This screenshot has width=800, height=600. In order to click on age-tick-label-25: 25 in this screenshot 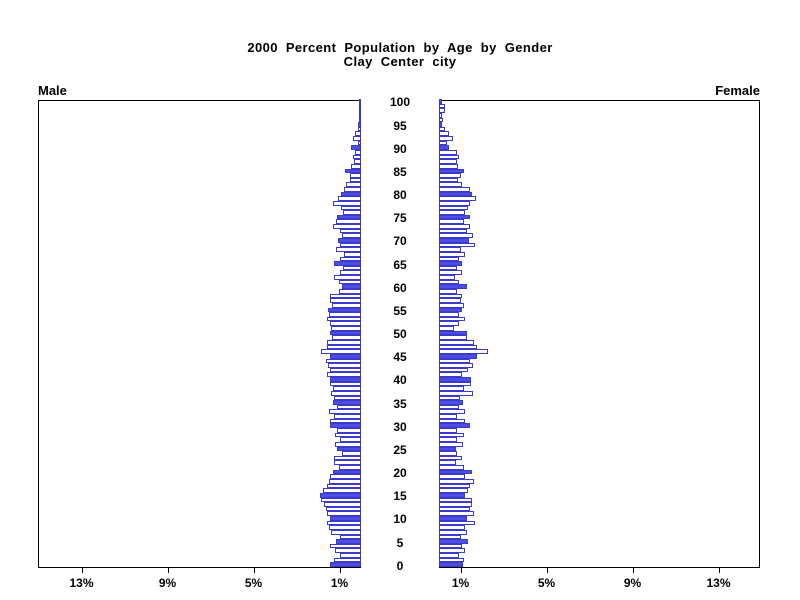, I will do `click(400, 449)`.